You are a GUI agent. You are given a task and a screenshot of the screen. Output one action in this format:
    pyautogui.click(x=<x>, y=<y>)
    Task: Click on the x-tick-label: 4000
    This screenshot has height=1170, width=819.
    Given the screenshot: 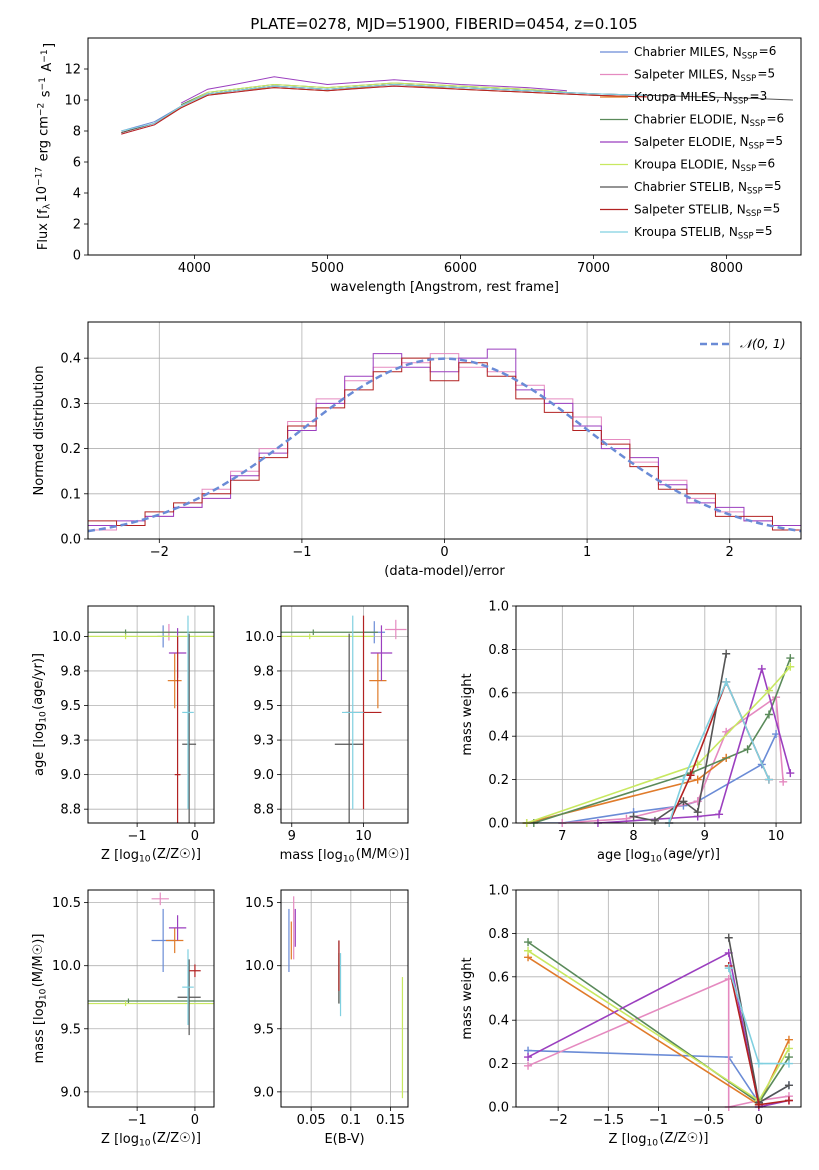 What is the action you would take?
    pyautogui.click(x=194, y=268)
    